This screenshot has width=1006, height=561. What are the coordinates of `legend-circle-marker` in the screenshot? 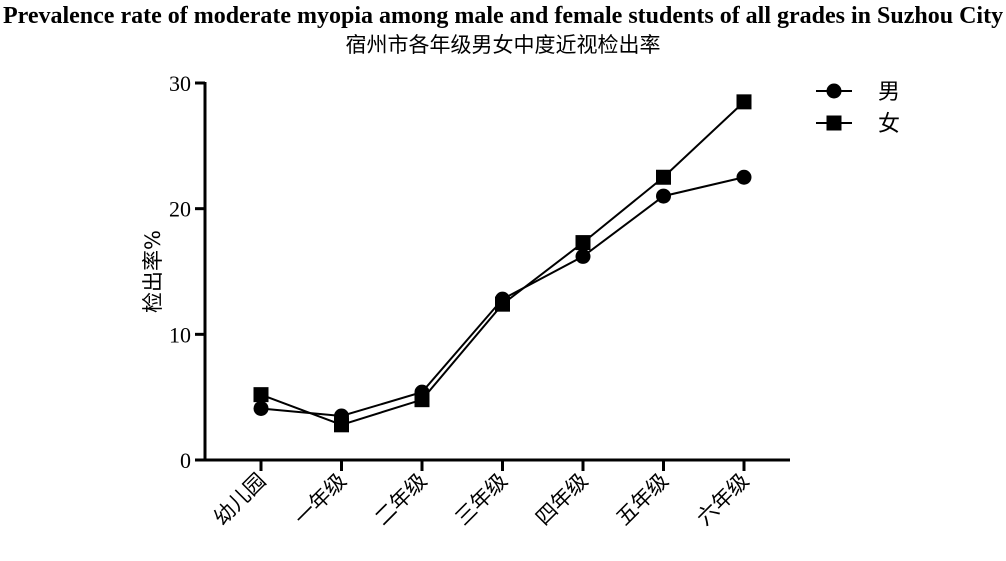 It's located at (834, 91).